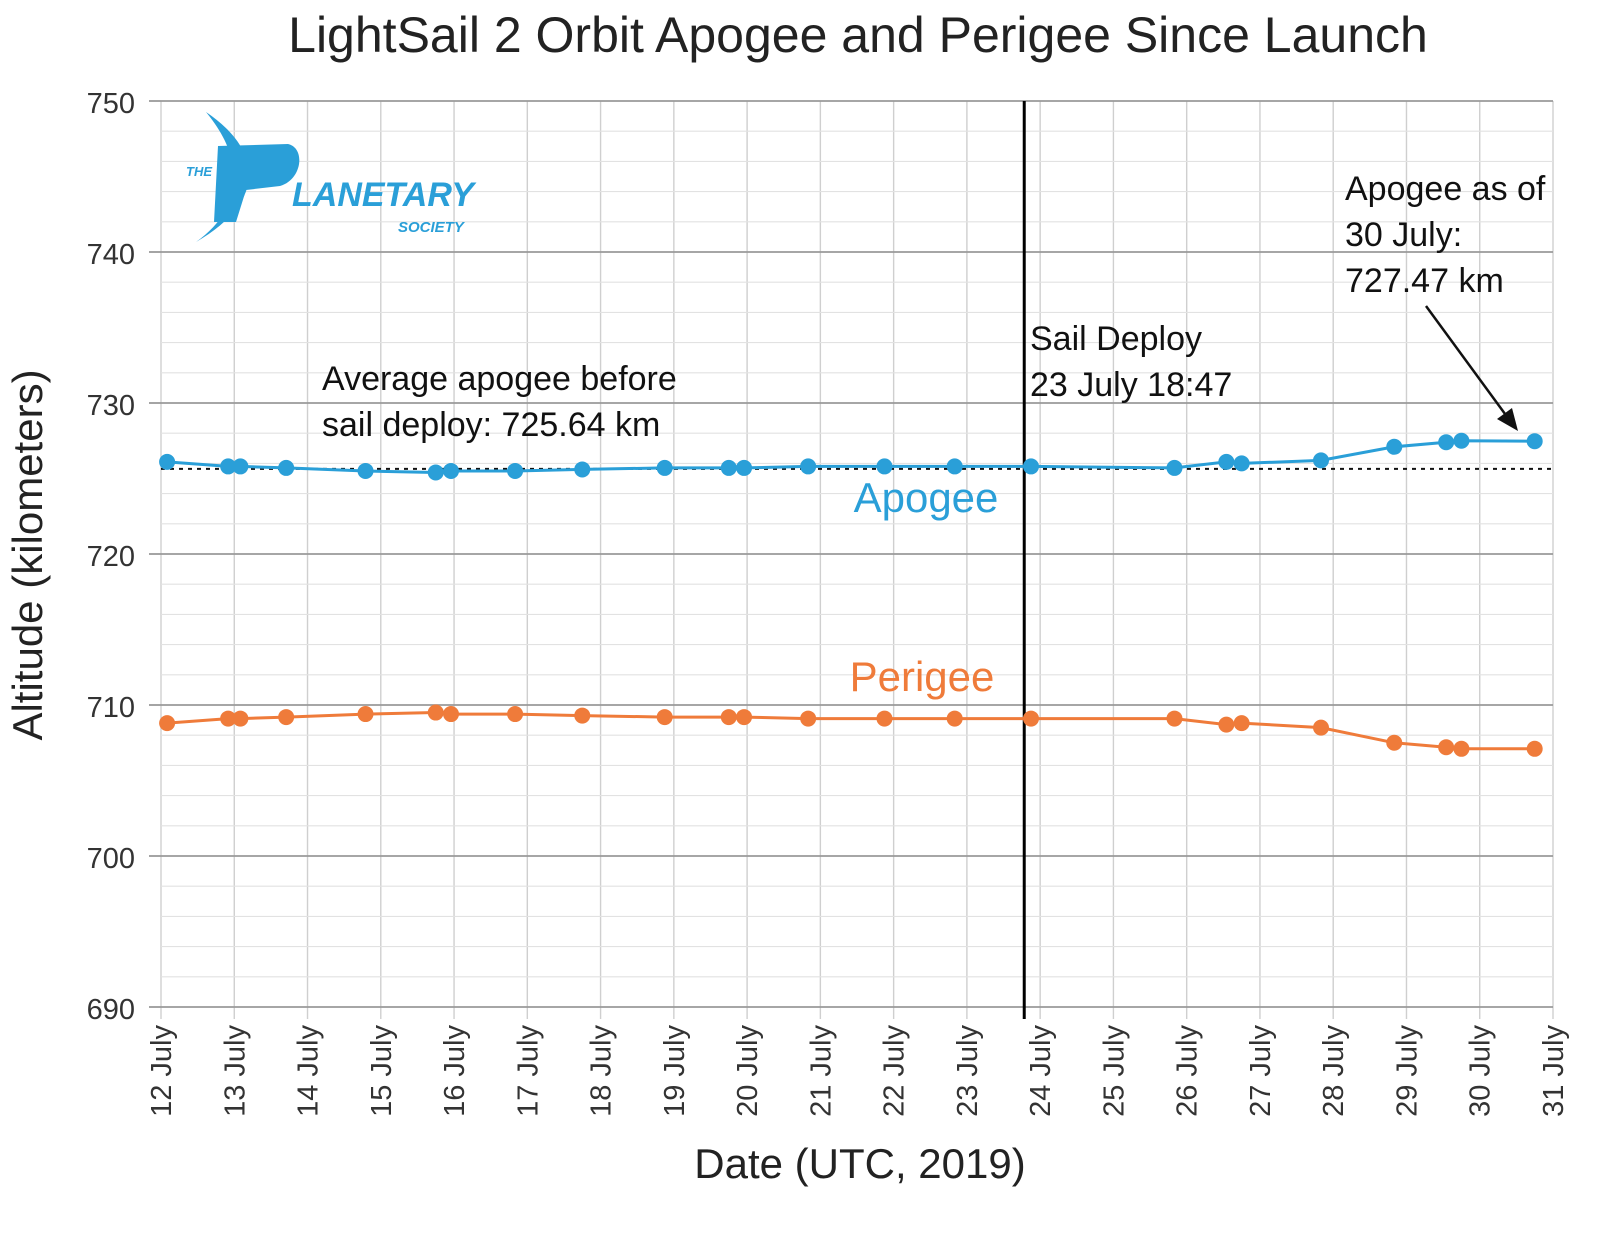  Describe the element at coordinates (1188, 1071) in the screenshot. I see `x-tick-label: 26 July` at that location.